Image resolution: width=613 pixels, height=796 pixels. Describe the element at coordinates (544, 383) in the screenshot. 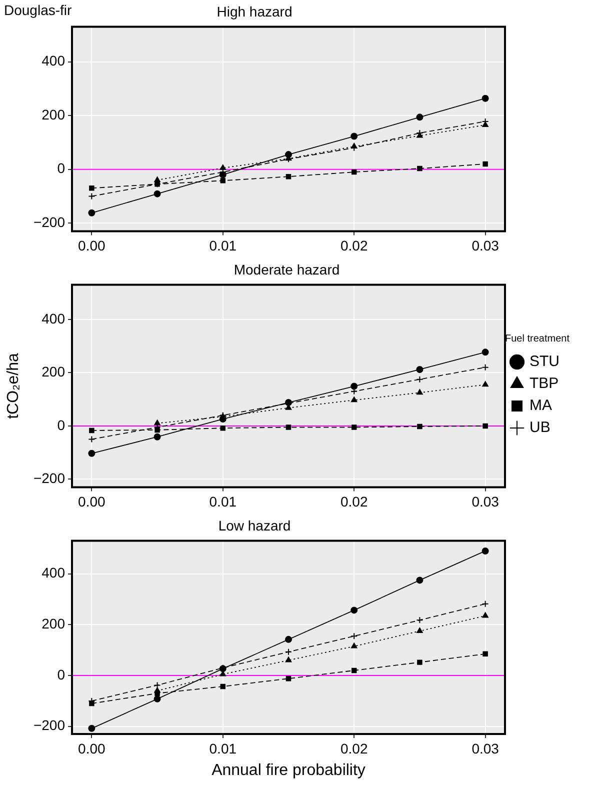

I see `legend-label: TBP` at that location.